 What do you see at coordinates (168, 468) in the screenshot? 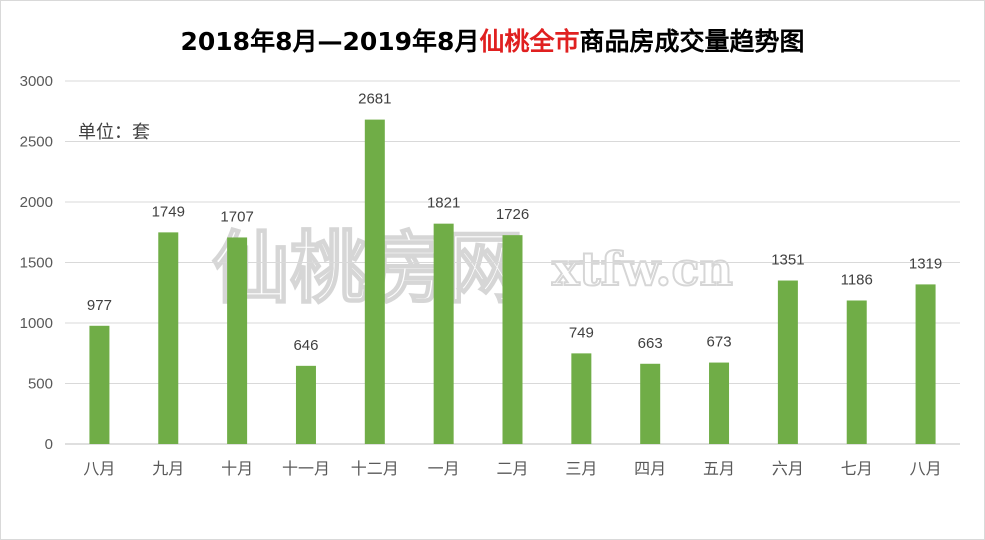
I see `x-tick-label: 九月` at bounding box center [168, 468].